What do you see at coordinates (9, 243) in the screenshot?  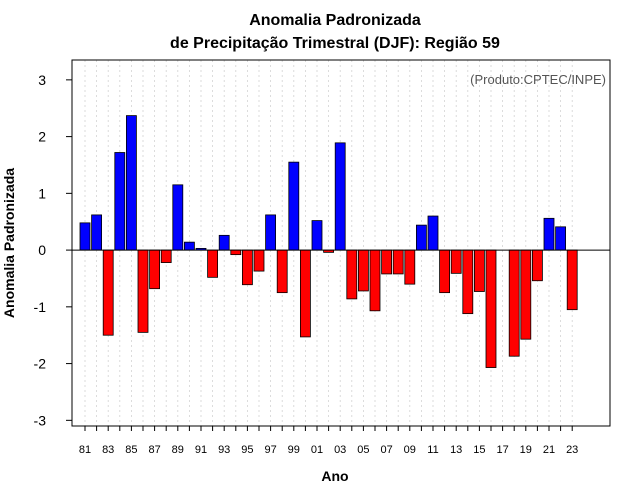 I see `y-axis-label: Anomalia Padronizada` at bounding box center [9, 243].